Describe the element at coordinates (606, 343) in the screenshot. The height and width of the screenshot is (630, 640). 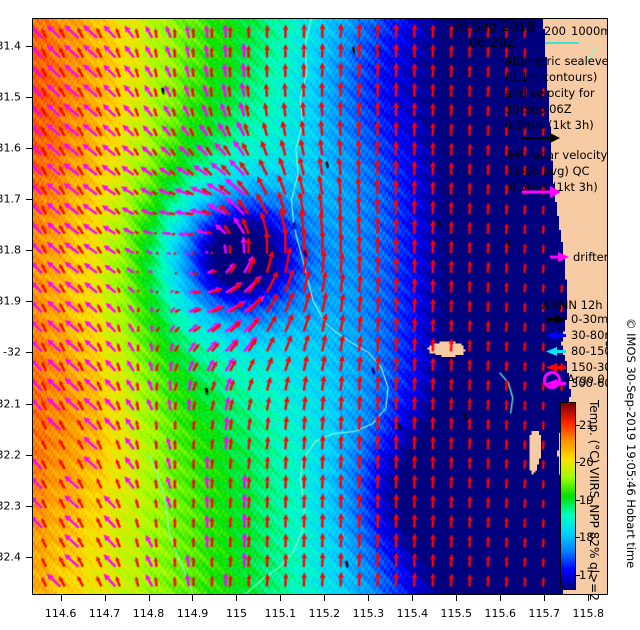
I see `depth-label: depth` at that location.